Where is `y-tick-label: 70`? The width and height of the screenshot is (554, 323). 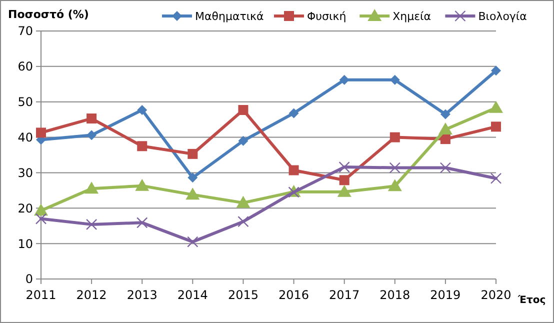 y-tick-label: 70 is located at coordinates (25, 31).